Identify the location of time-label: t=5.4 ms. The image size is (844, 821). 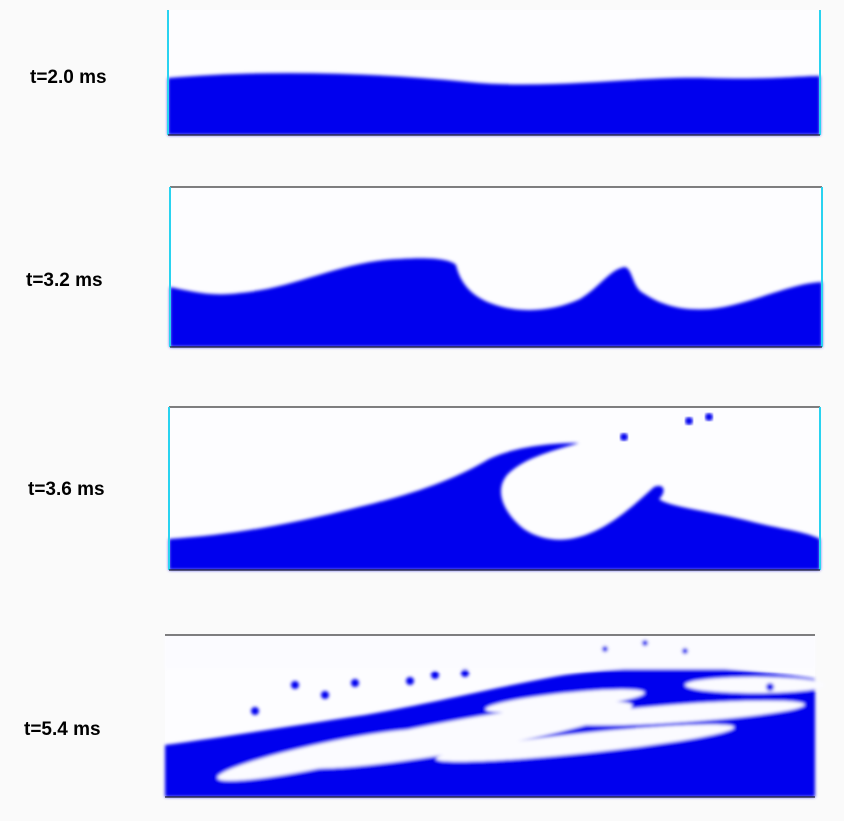
(62, 729).